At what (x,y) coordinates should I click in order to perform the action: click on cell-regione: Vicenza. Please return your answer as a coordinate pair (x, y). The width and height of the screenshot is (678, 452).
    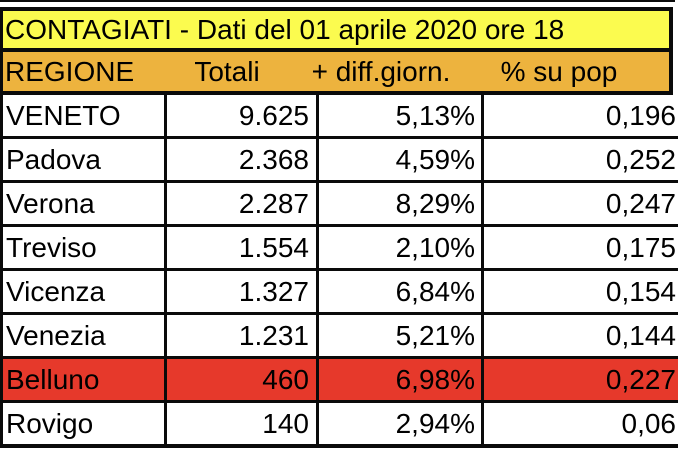
    Looking at the image, I should click on (85, 291).